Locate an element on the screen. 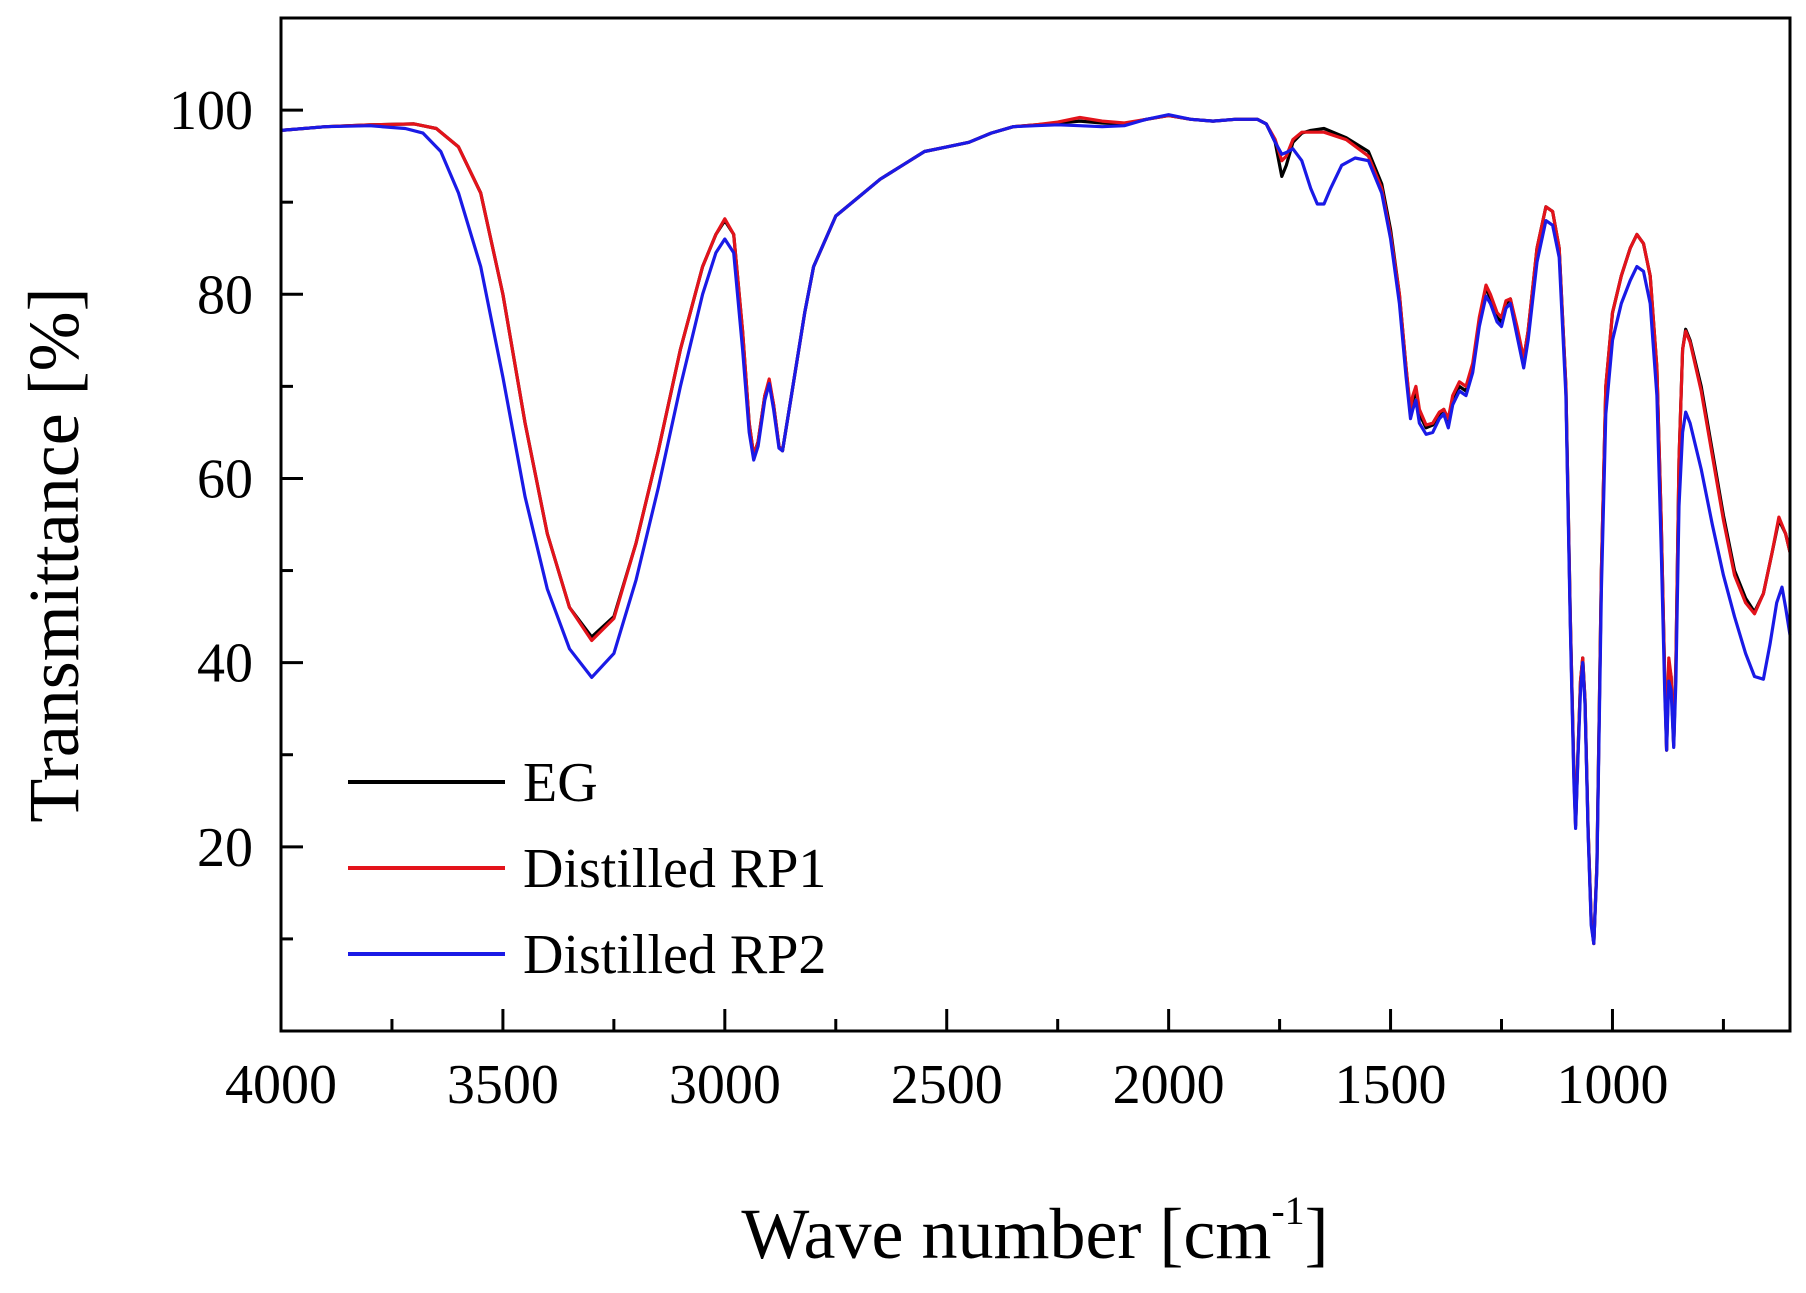 The width and height of the screenshot is (1806, 1293). legend-label-2: Distilled RP2 is located at coordinates (674, 955).